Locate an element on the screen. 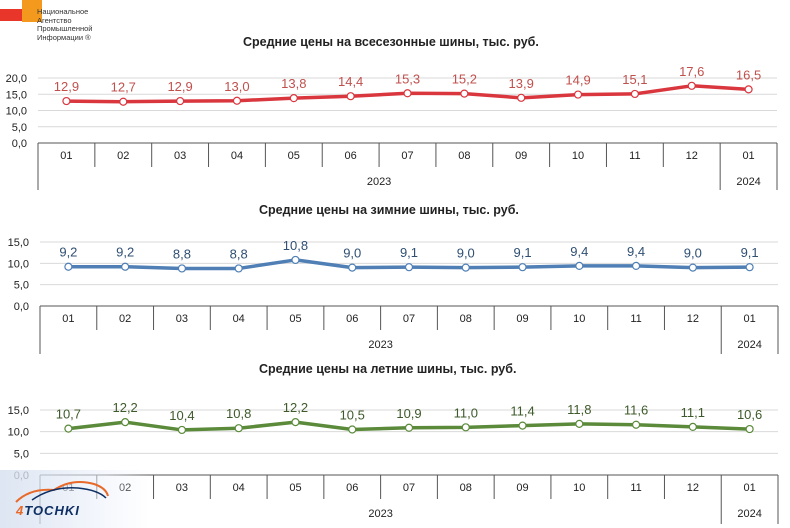 This screenshot has height=528, width=790. chart-title-winter: Средние цены на зимние шины, тыс. руб. is located at coordinates (389, 210).